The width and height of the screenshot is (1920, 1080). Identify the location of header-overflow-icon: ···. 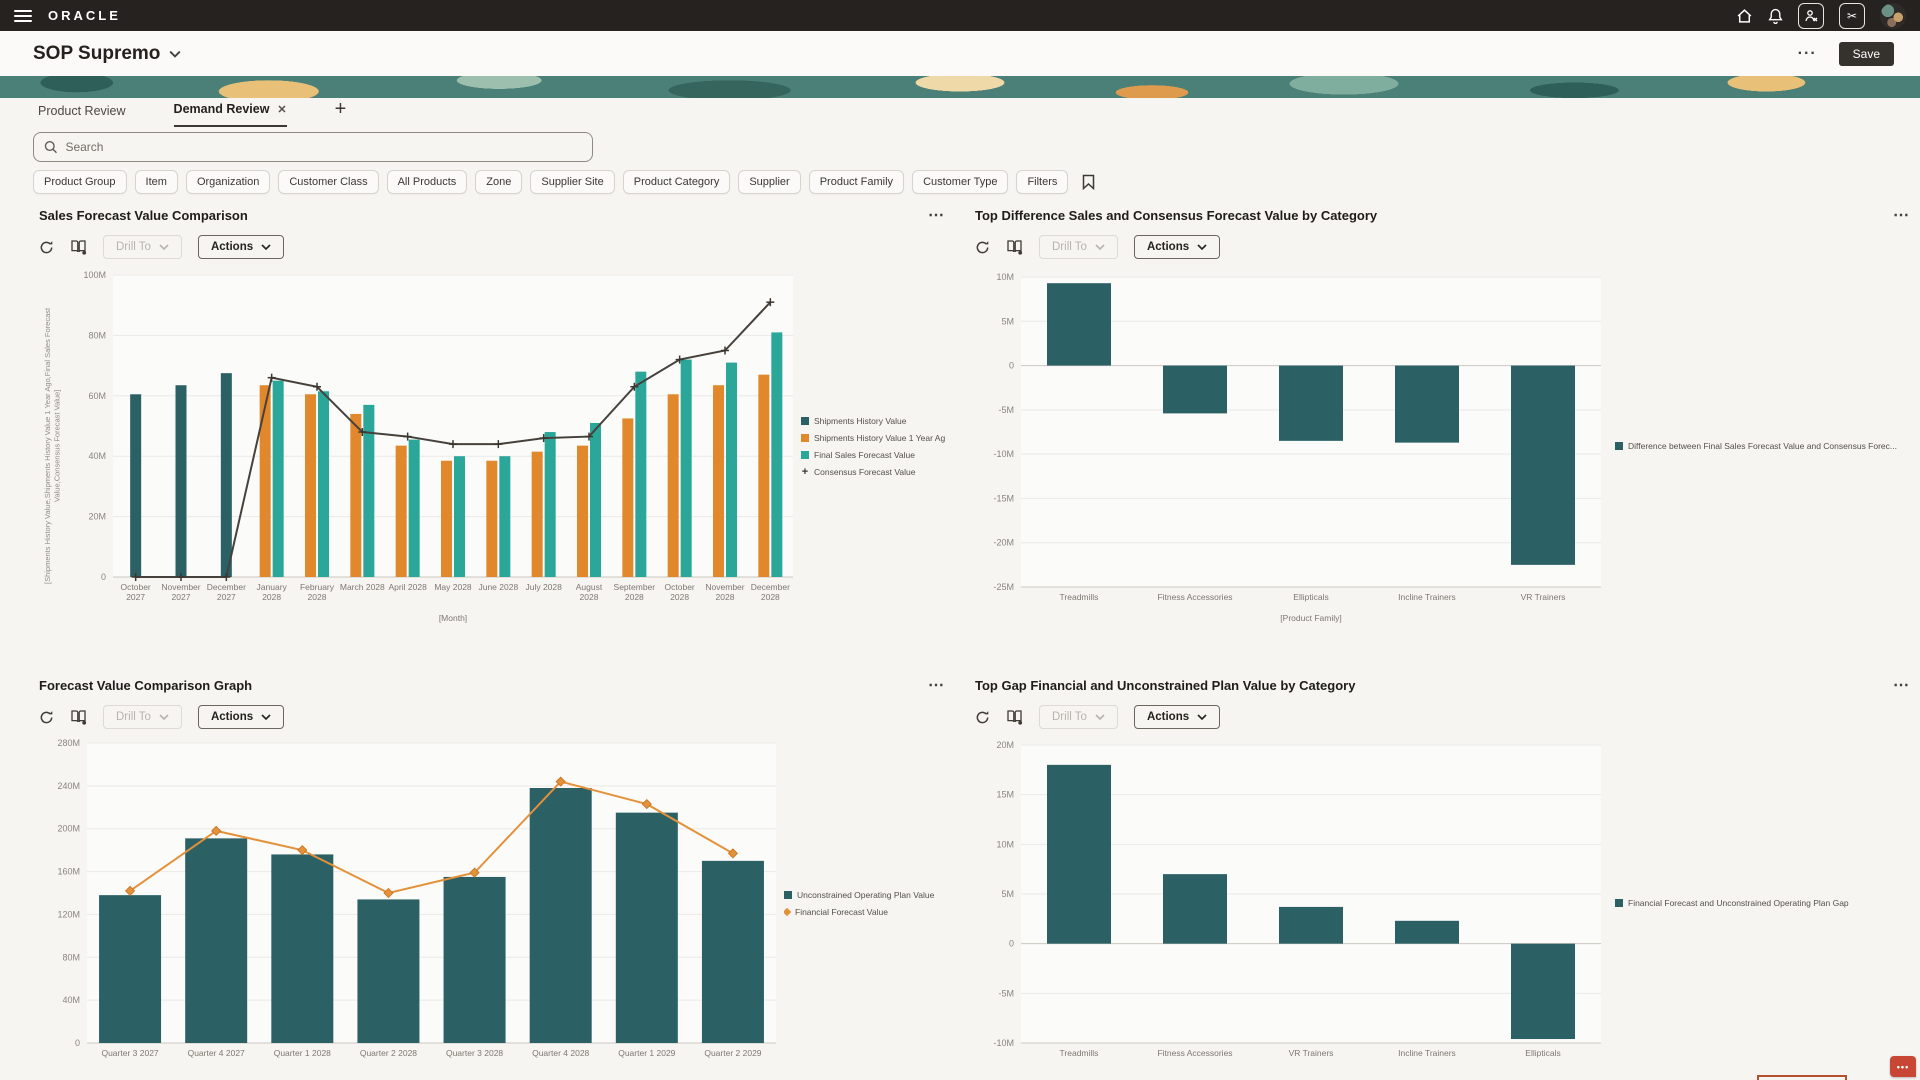
(1807, 53).